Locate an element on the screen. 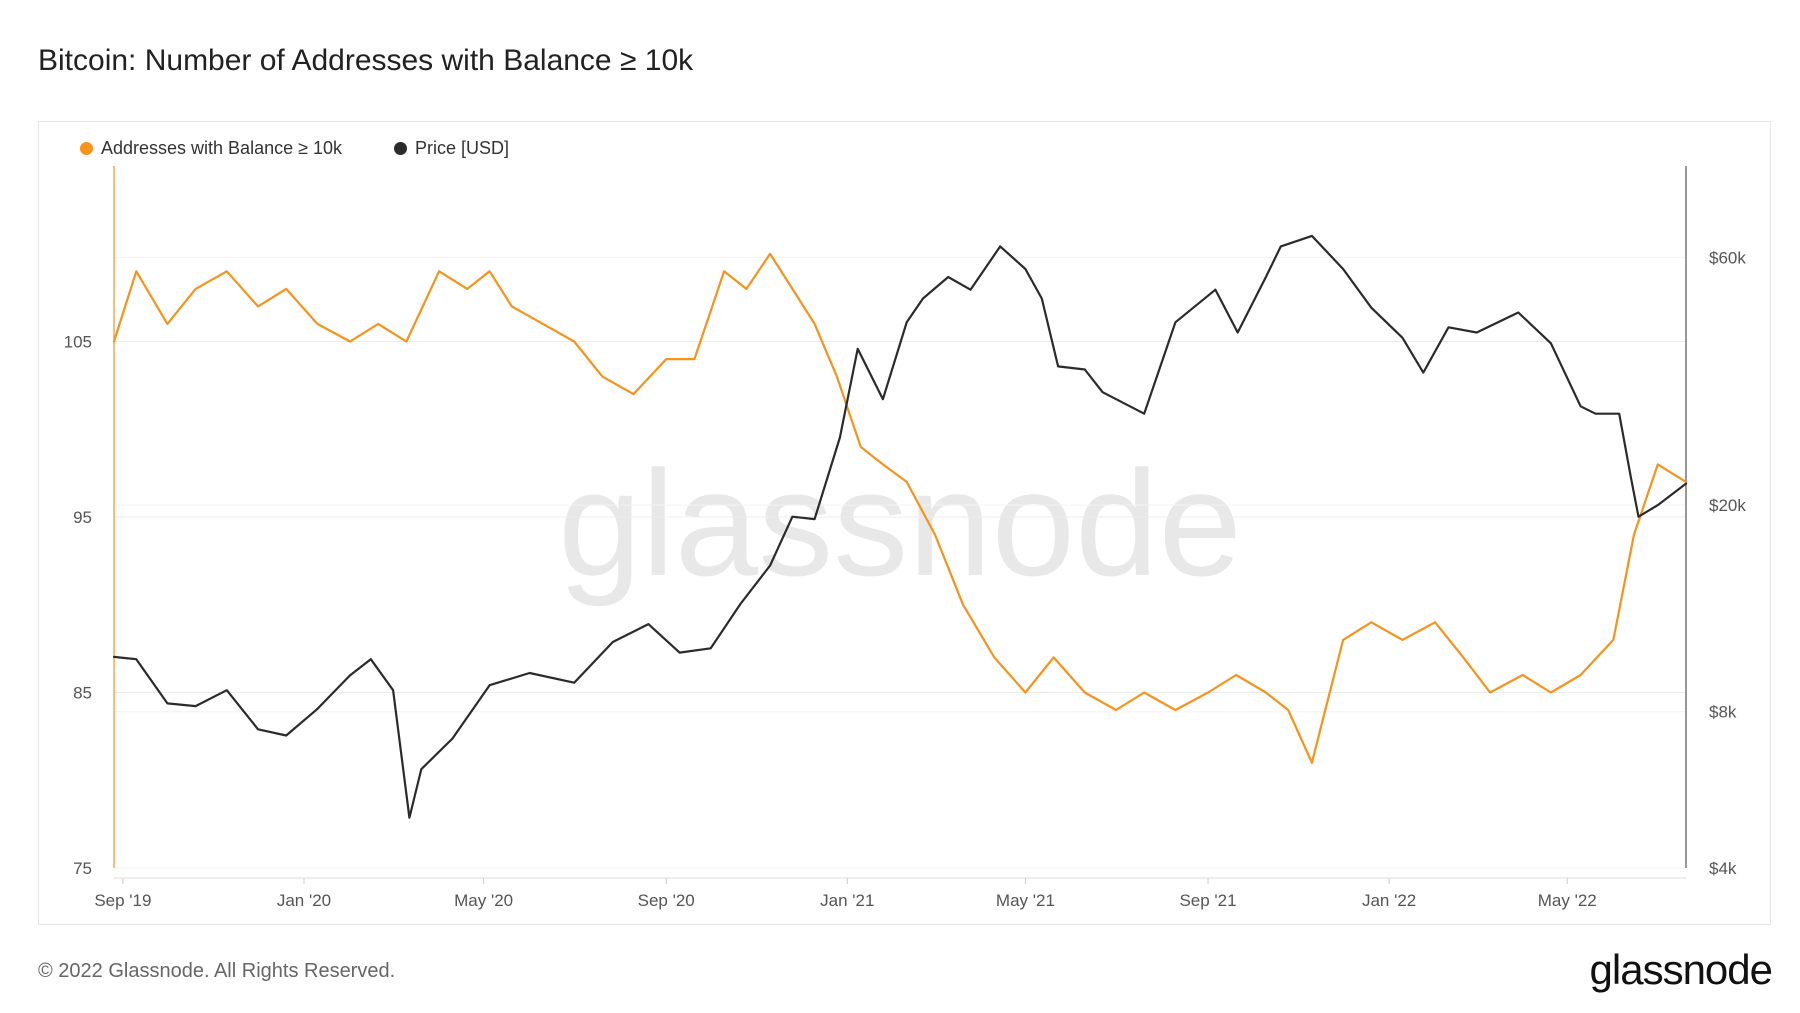 Image resolution: width=1800 pixels, height=1013 pixels. x-tick-label: May '20 is located at coordinates (483, 900).